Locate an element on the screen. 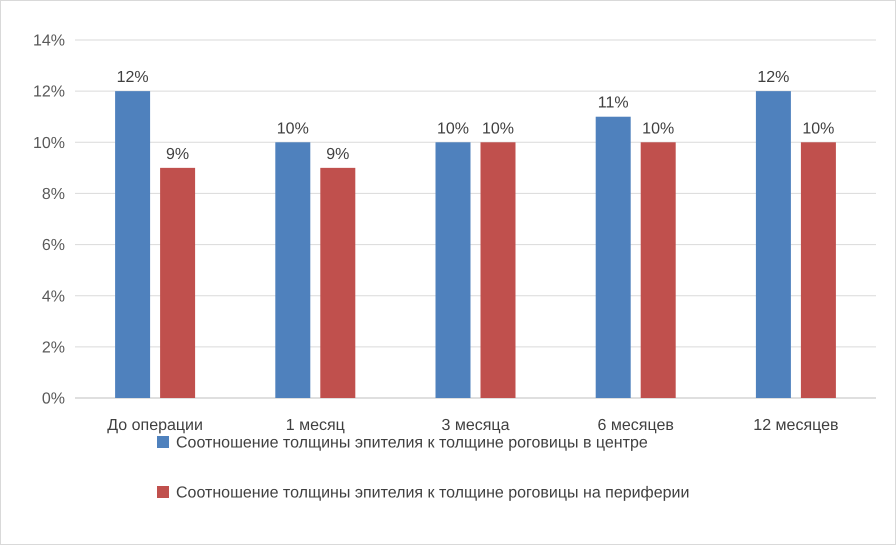  legend-label: Соотношение толщины эпителия к толщине роговицы в центре is located at coordinates (412, 443).